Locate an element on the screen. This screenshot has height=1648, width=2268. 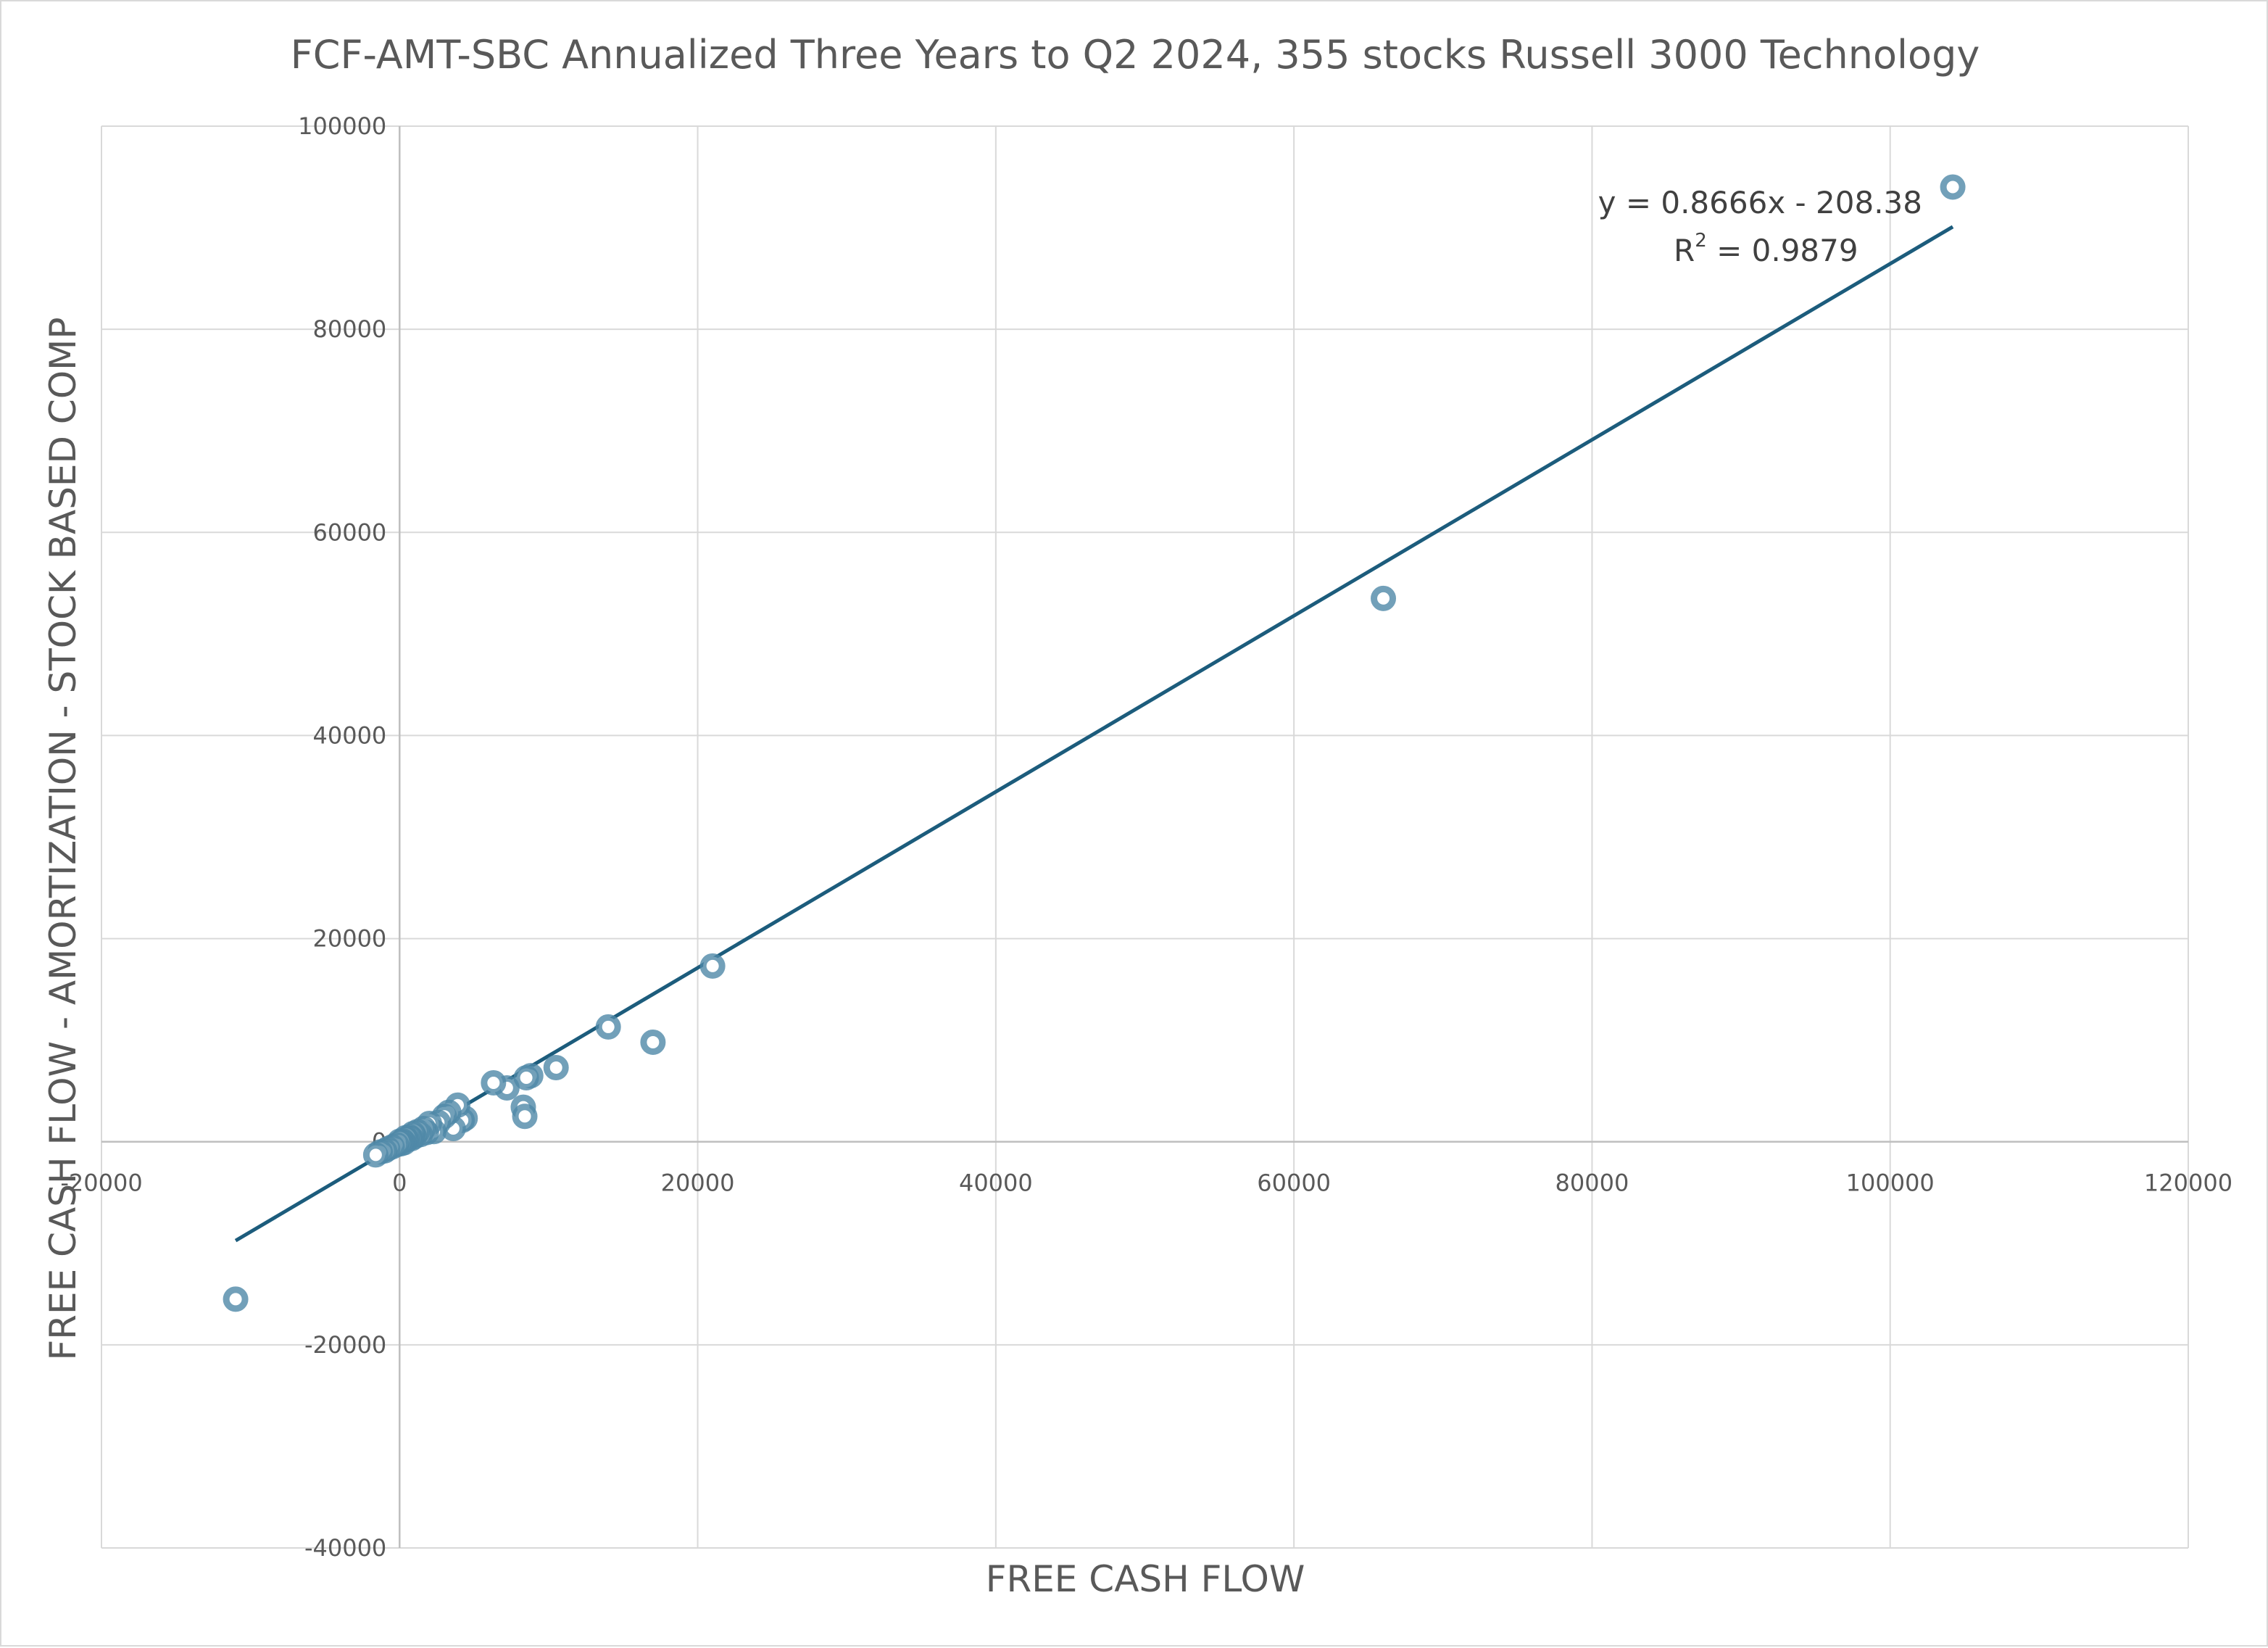
y-tick-label: 40000 is located at coordinates (349, 735).